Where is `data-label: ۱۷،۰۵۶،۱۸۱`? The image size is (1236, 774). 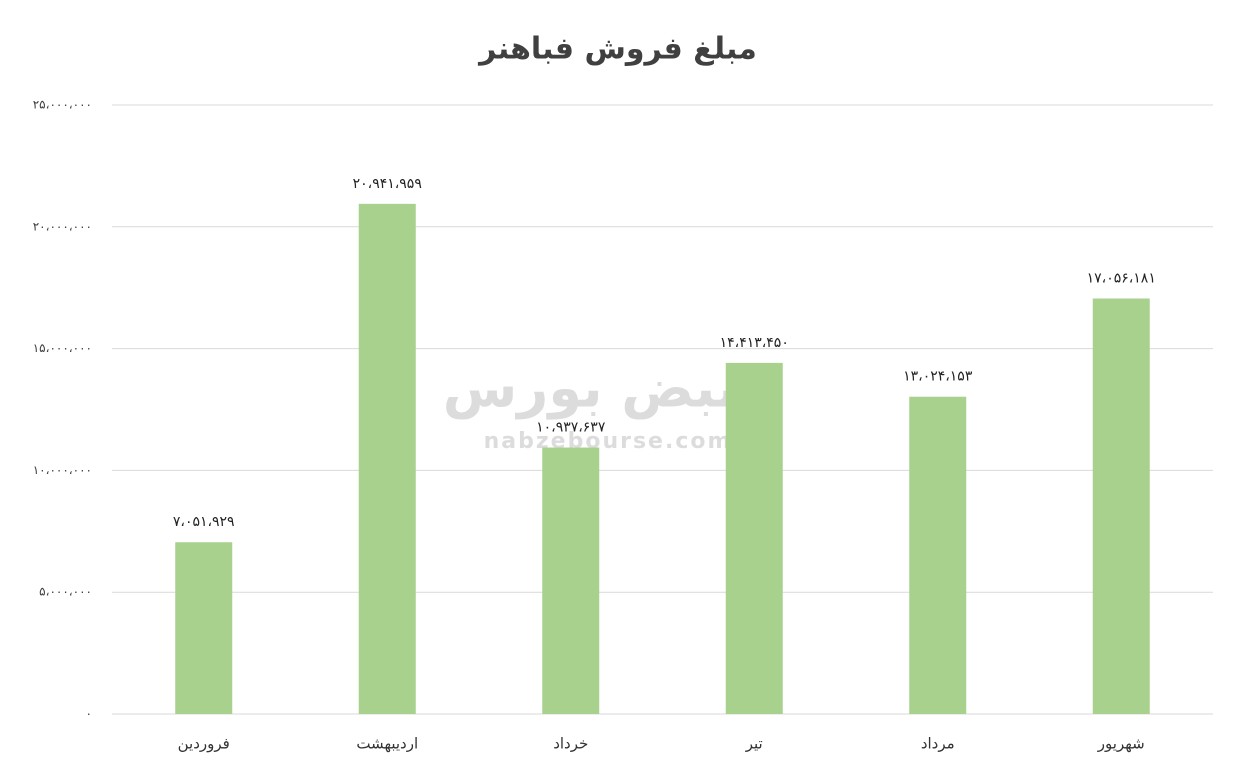
data-label: ۱۷،۰۵۶،۱۸۱ is located at coordinates (1121, 279).